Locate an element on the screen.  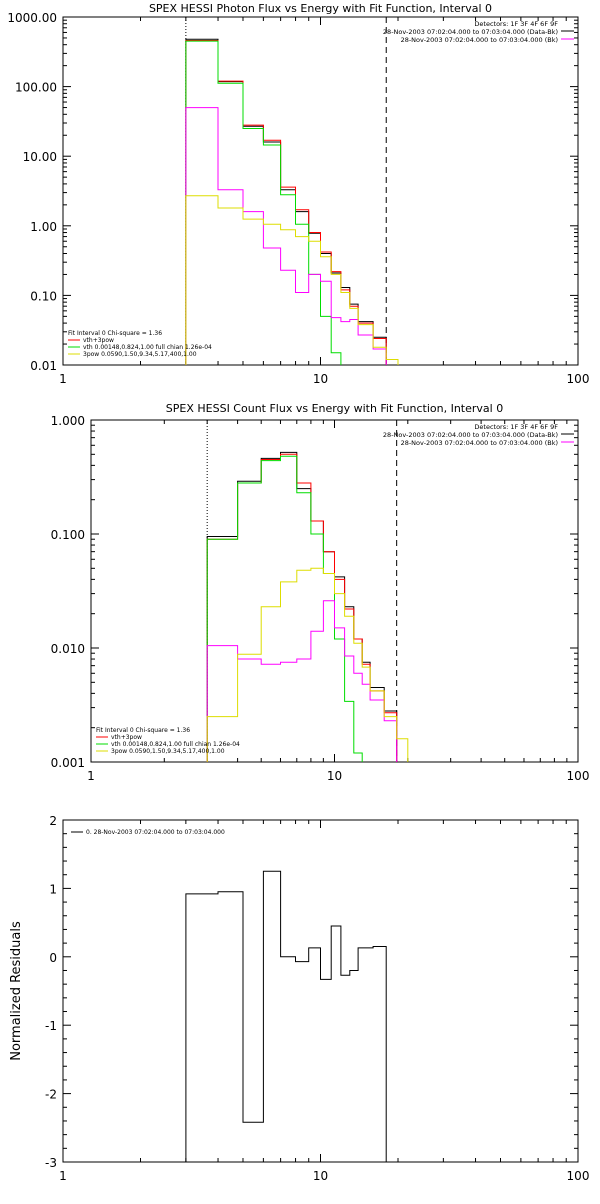
y-tick-label: 10.00 is located at coordinates (40, 157).